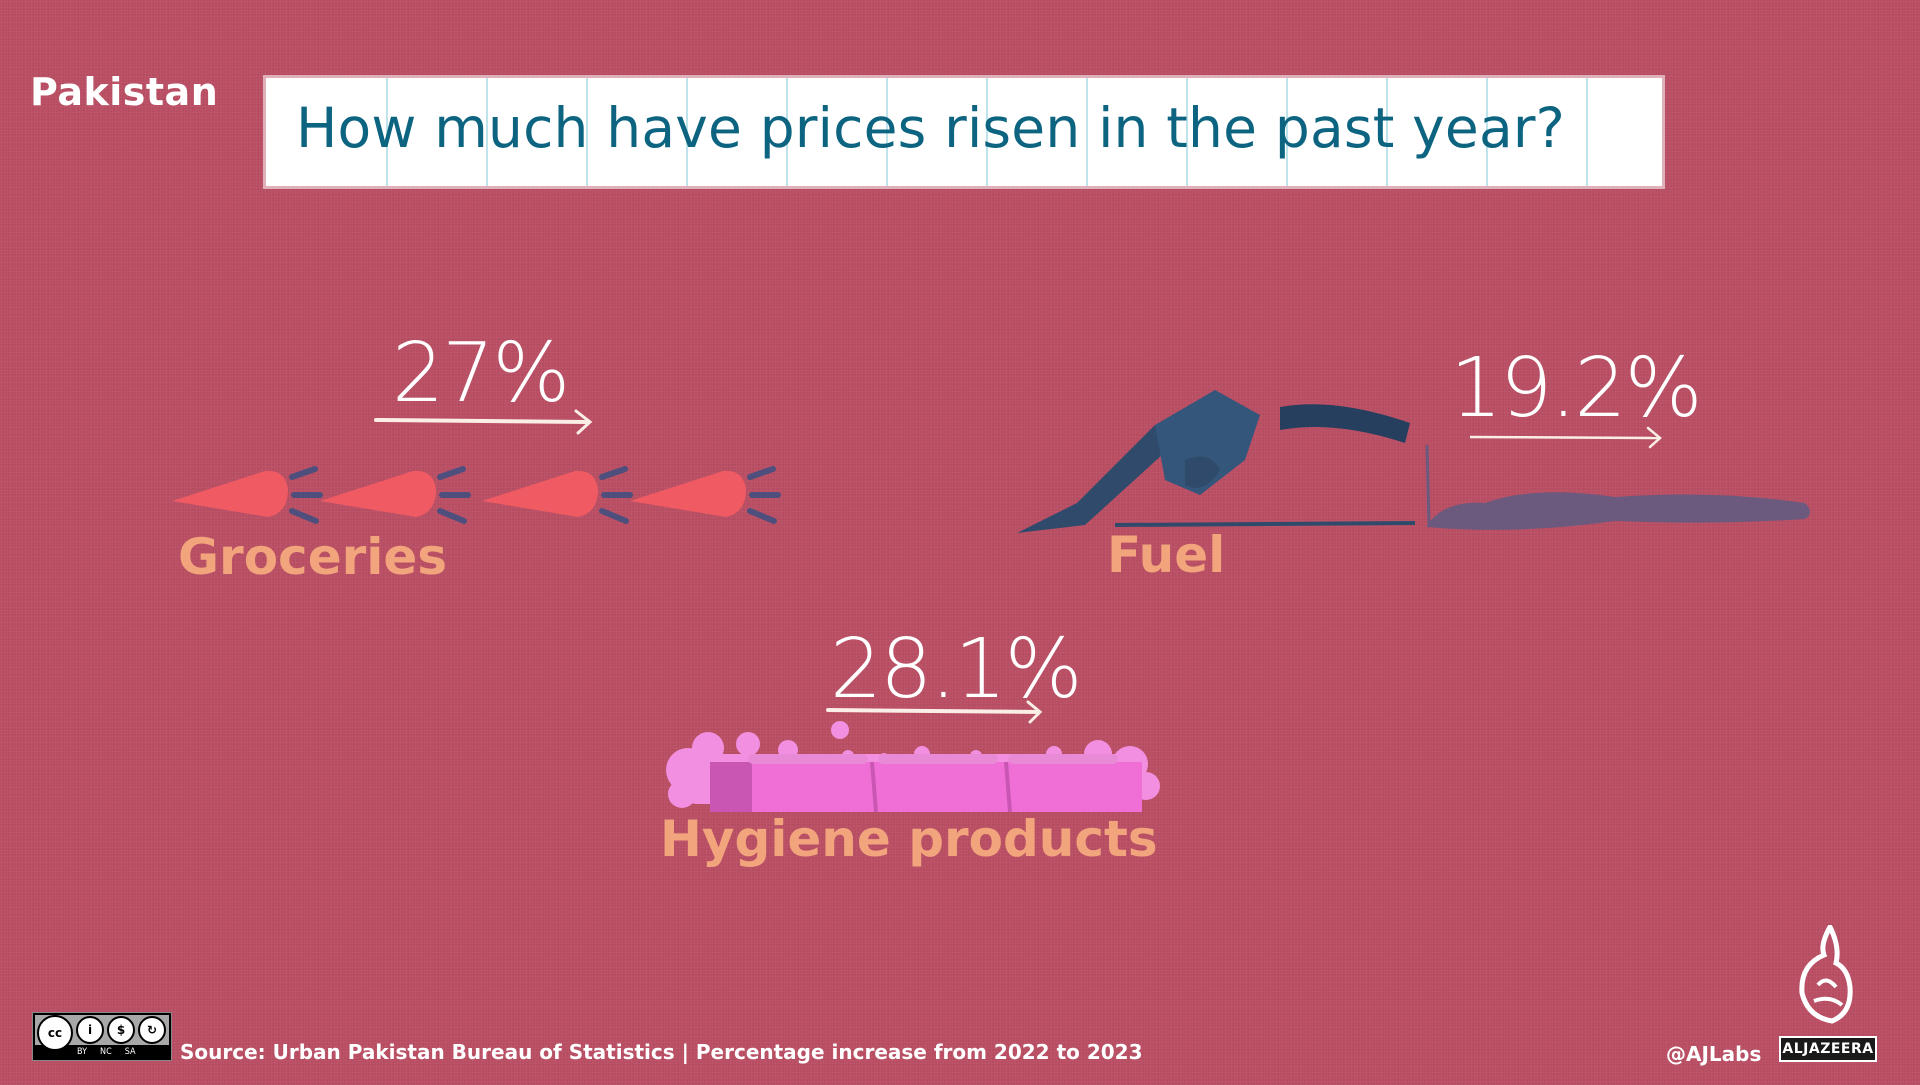 This screenshot has height=1085, width=1920. What do you see at coordinates (913, 767) in the screenshot?
I see `soap-bar-icon` at bounding box center [913, 767].